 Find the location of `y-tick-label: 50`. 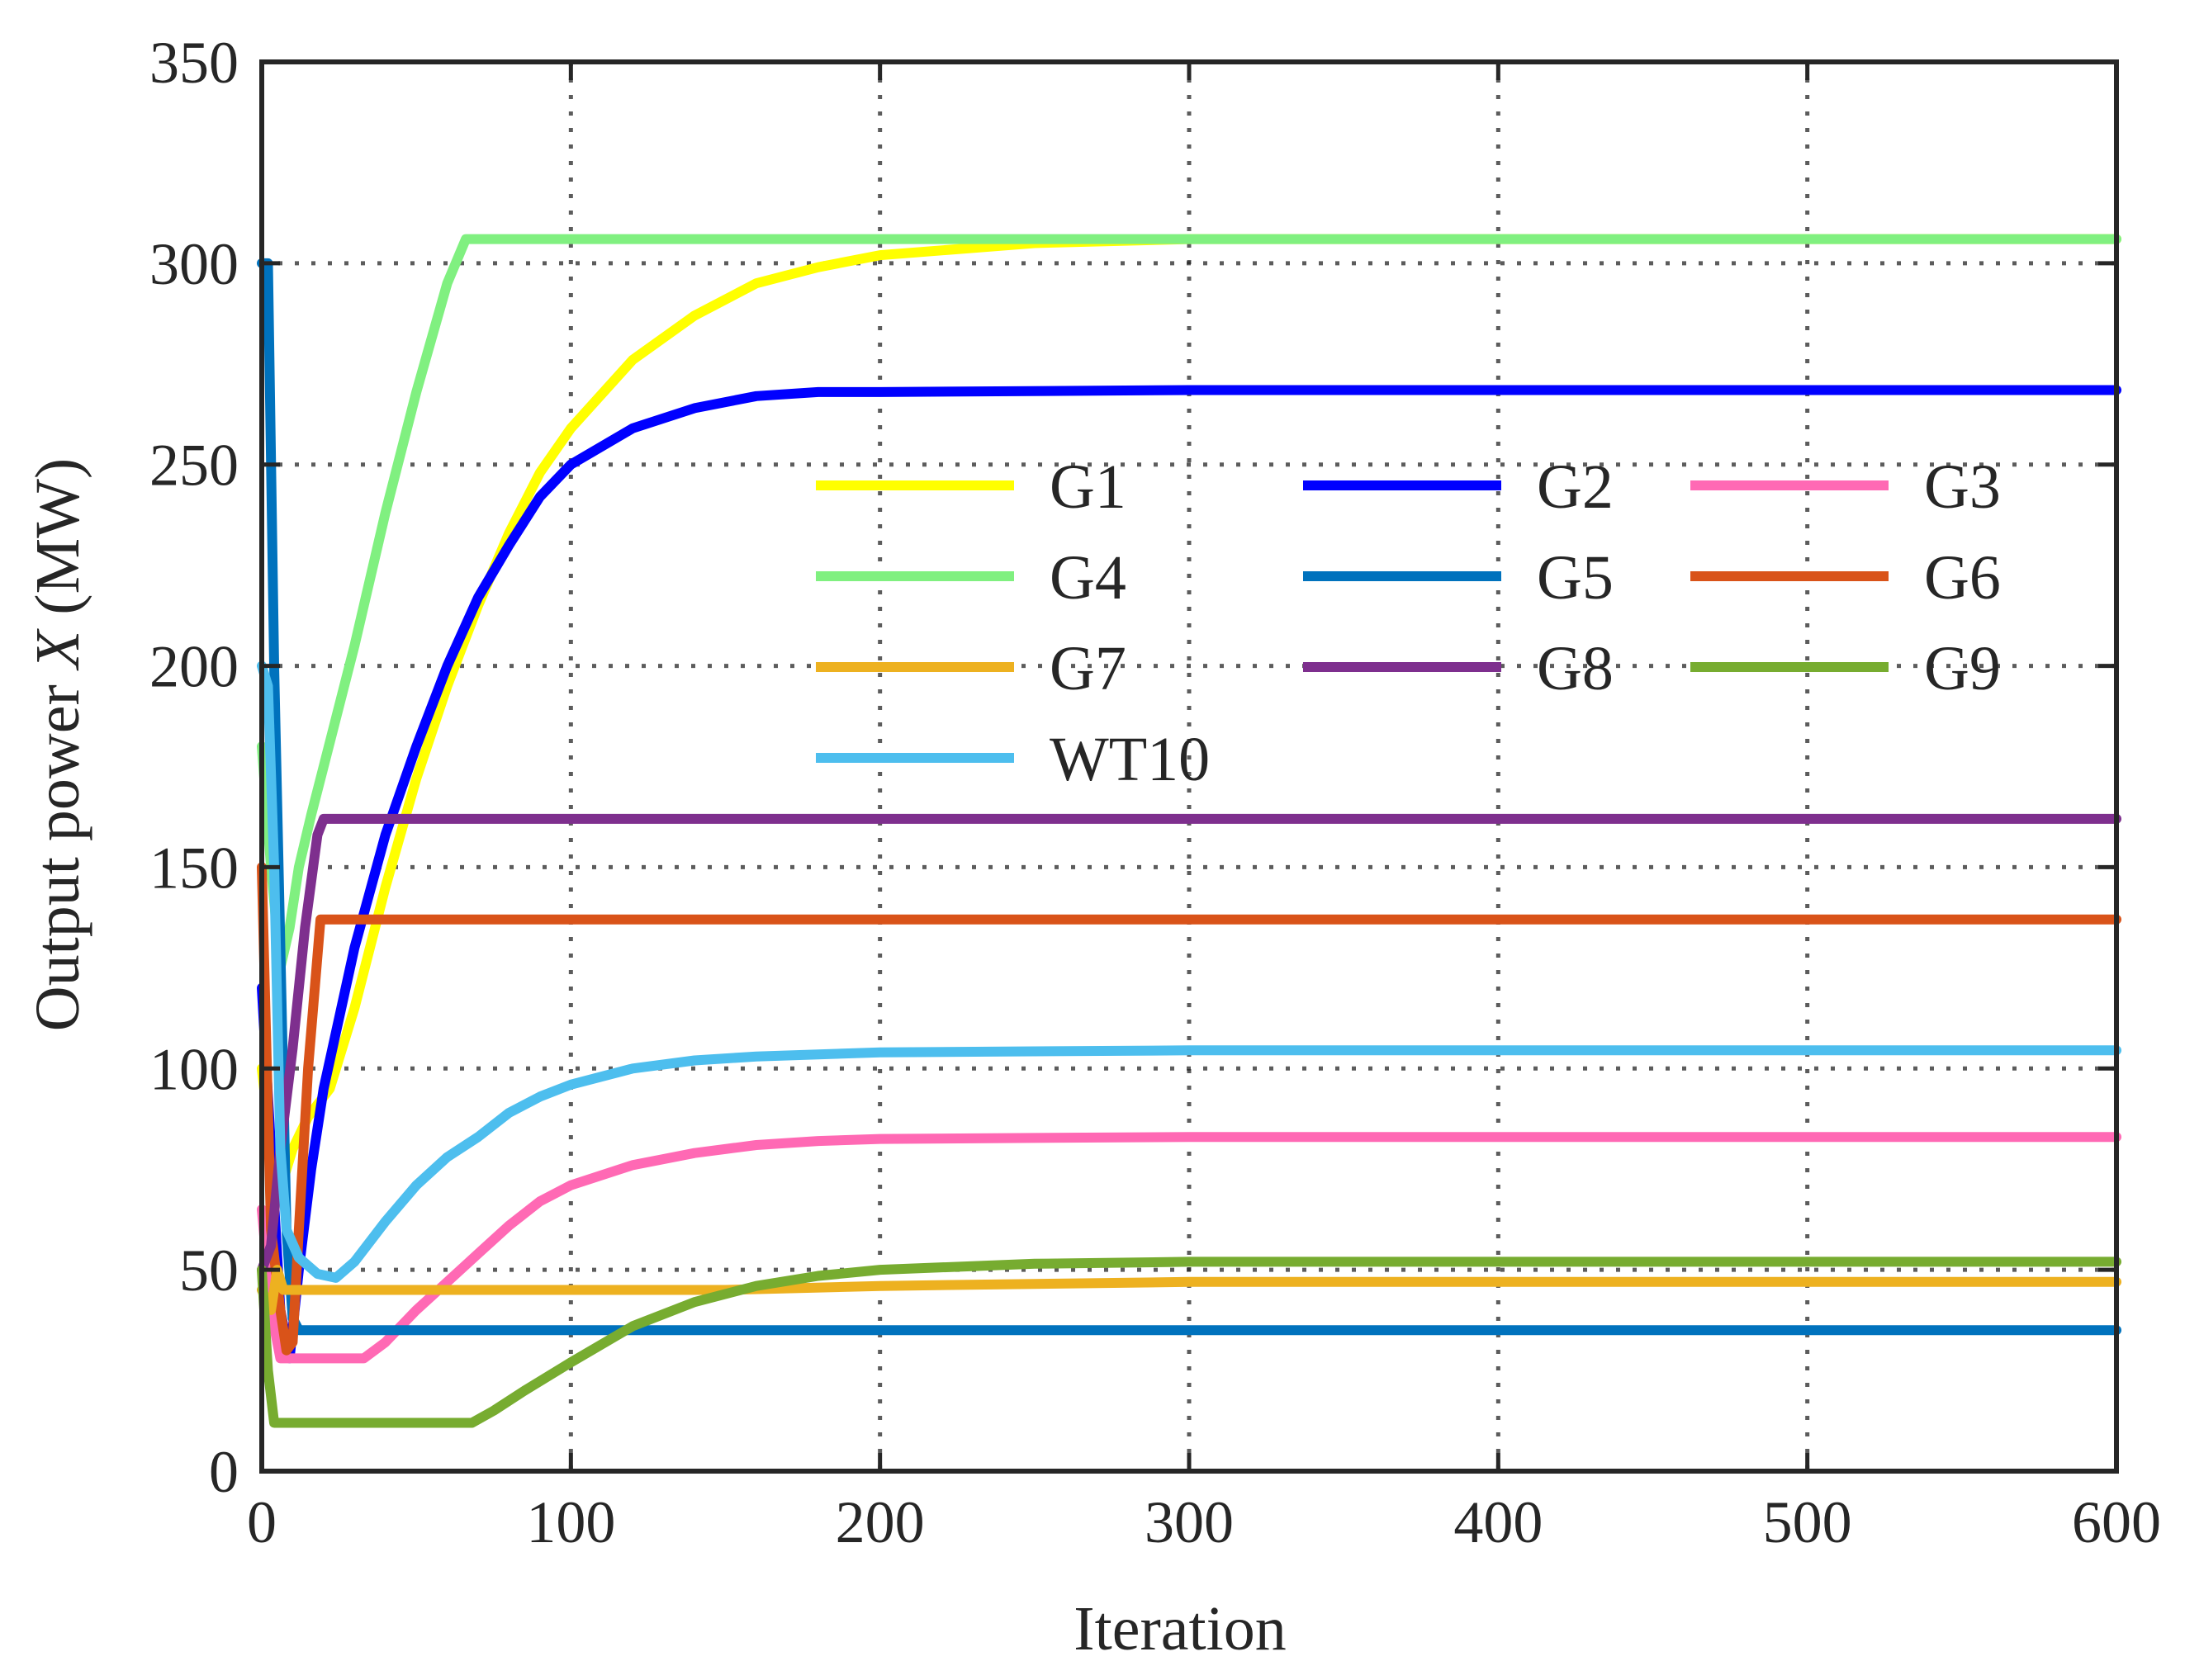

y-tick-label: 50 is located at coordinates (209, 1271).